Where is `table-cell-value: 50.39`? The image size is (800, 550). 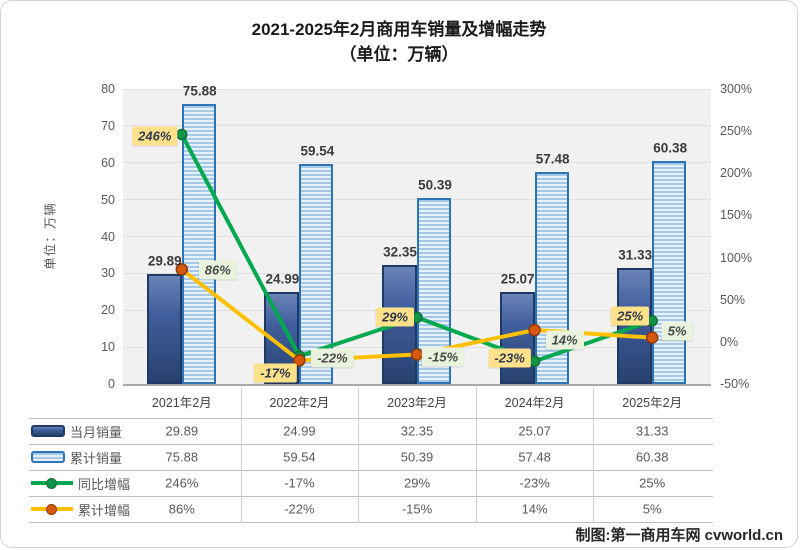 table-cell-value: 50.39 is located at coordinates (417, 457).